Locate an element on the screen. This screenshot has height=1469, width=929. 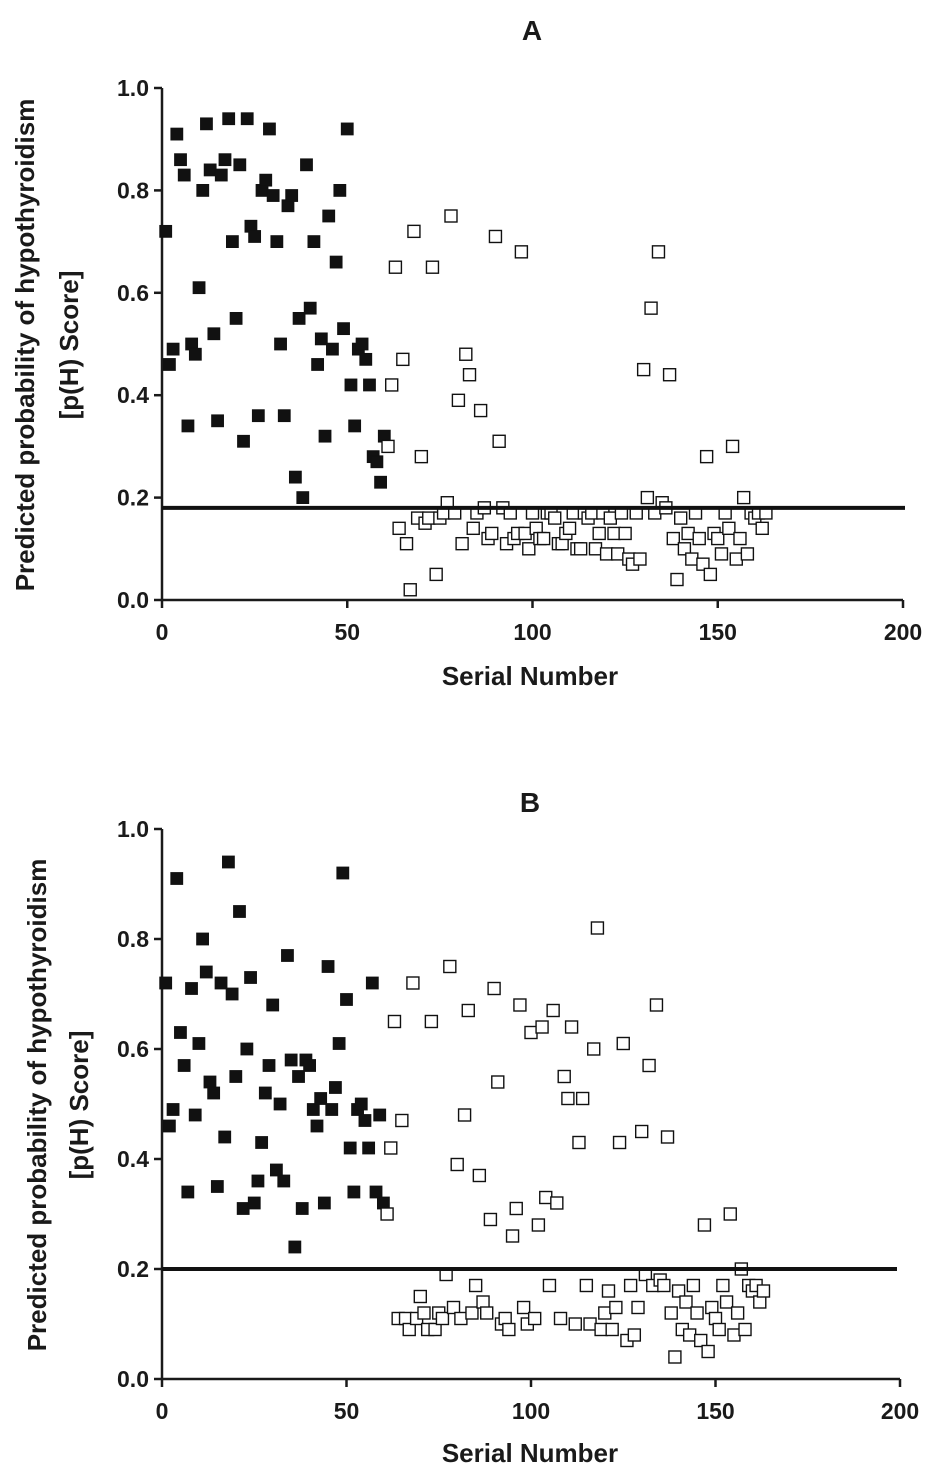
panel-b-x-tick-label: 150 is located at coordinates (715, 1411).